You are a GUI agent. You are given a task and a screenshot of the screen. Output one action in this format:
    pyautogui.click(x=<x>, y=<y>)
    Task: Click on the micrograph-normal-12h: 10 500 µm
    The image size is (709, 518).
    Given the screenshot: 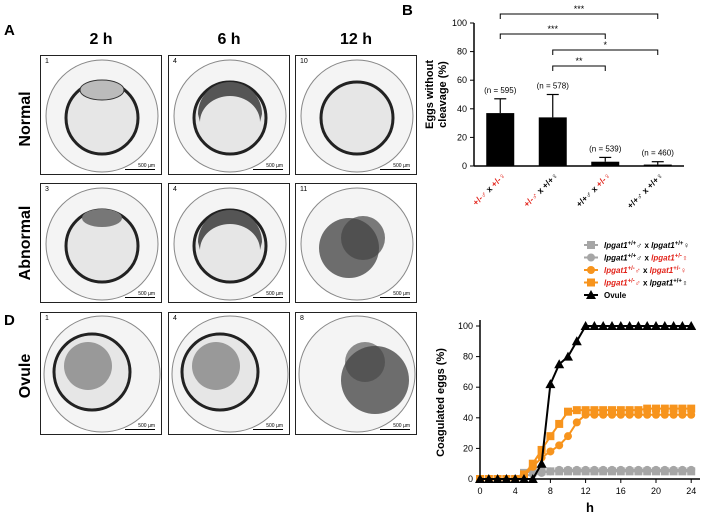 What is the action you would take?
    pyautogui.click(x=356, y=115)
    